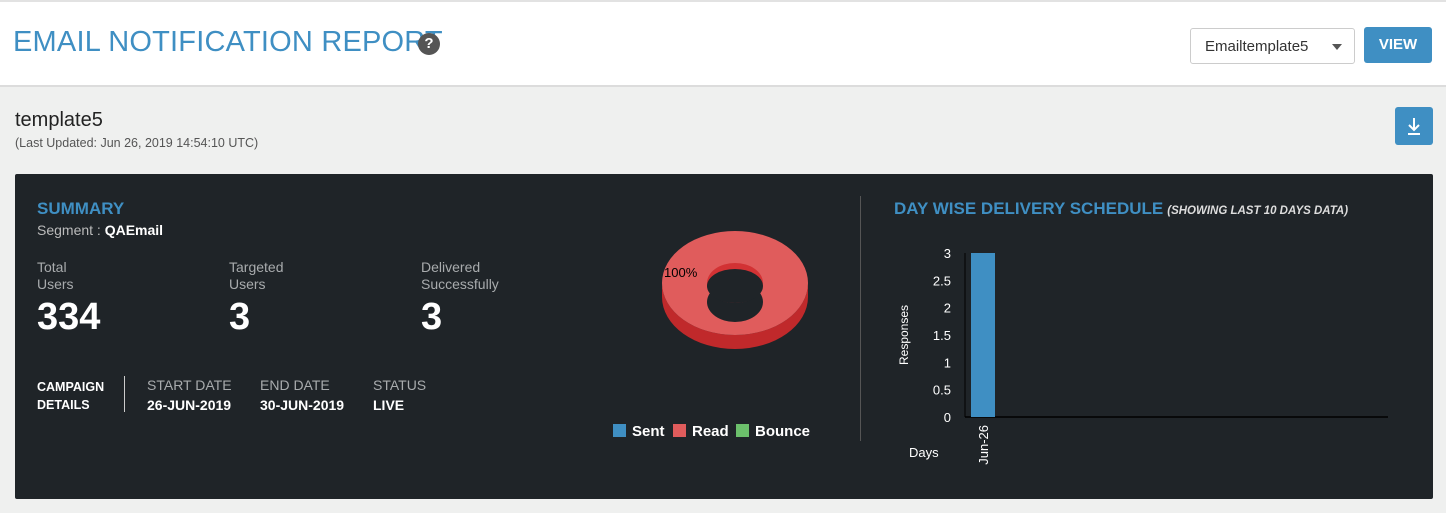 This screenshot has width=1446, height=513. I want to click on summary-title: SUMMARY, so click(81, 208).